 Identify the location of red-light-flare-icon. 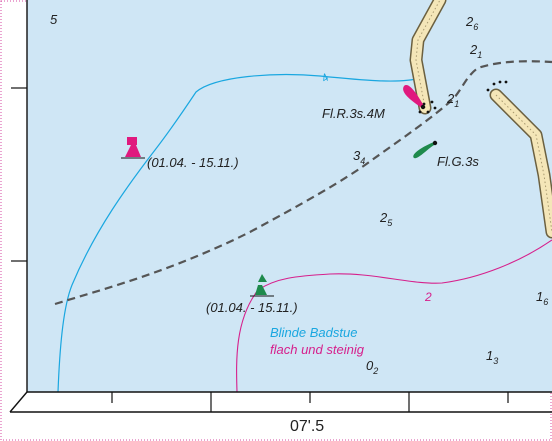
(414, 97).